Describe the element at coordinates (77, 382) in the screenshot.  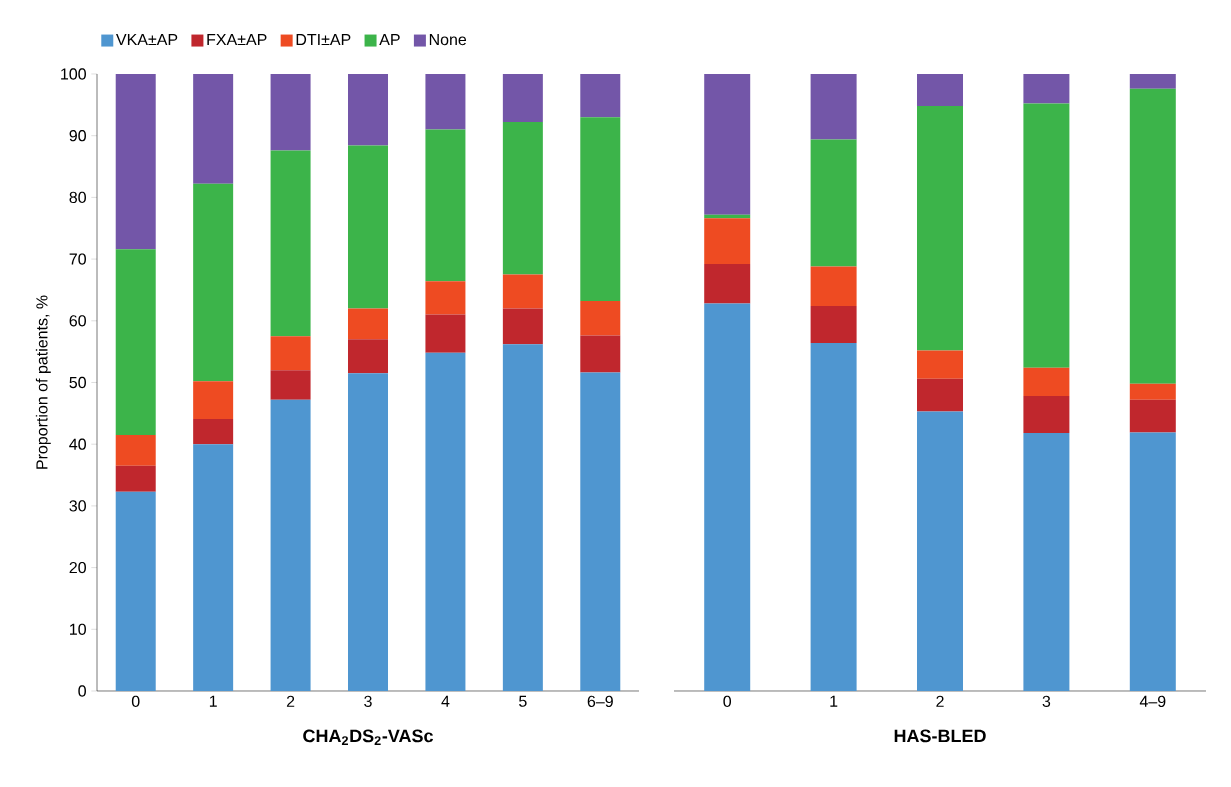
I see `y-tick-label: 50` at that location.